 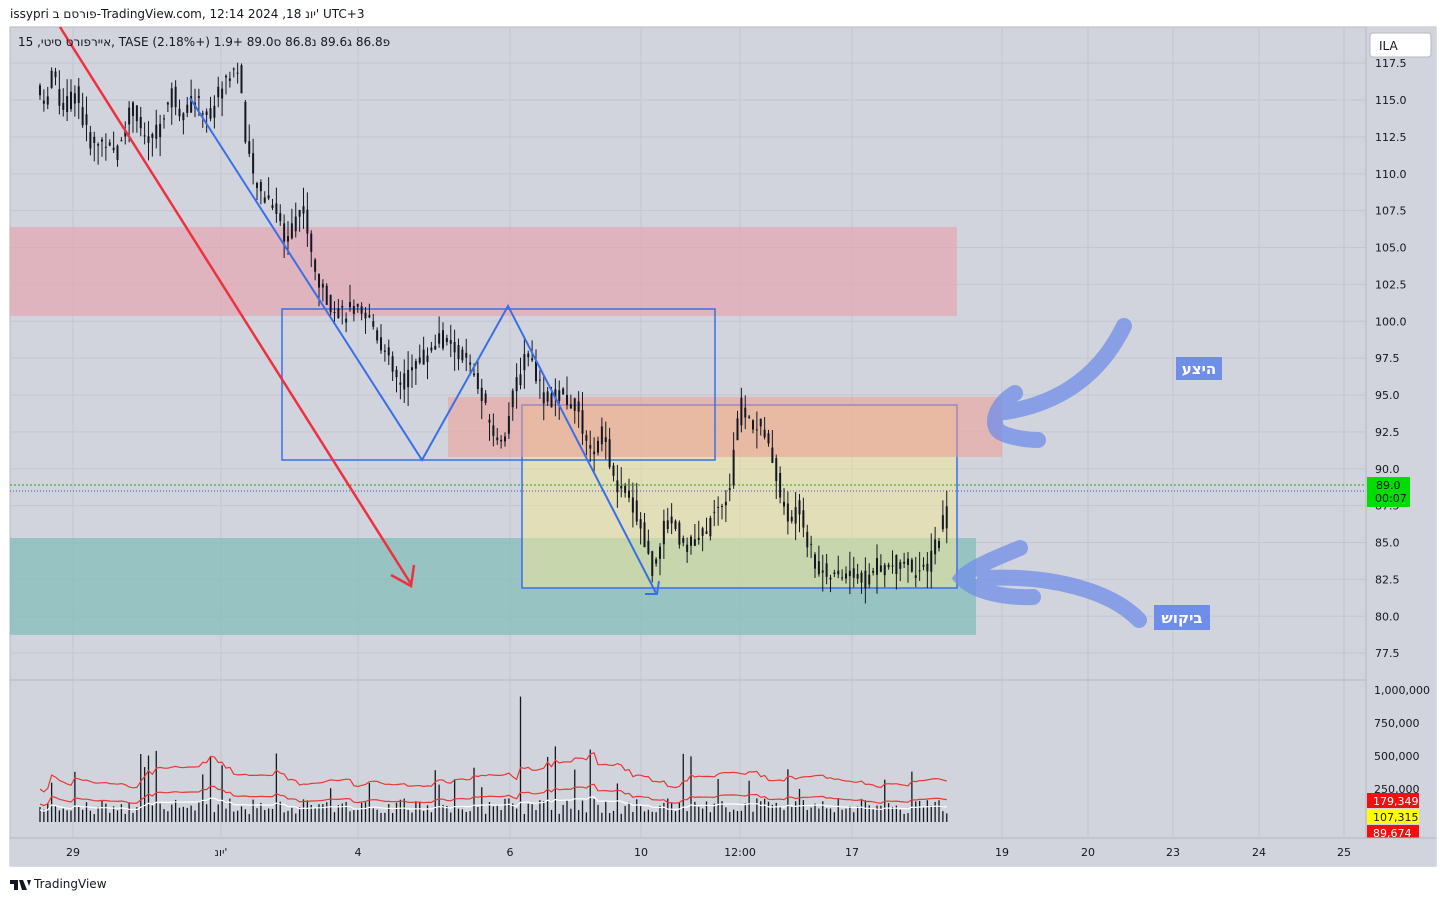 What do you see at coordinates (493, 759) in the screenshot?
I see `volume-layer` at bounding box center [493, 759].